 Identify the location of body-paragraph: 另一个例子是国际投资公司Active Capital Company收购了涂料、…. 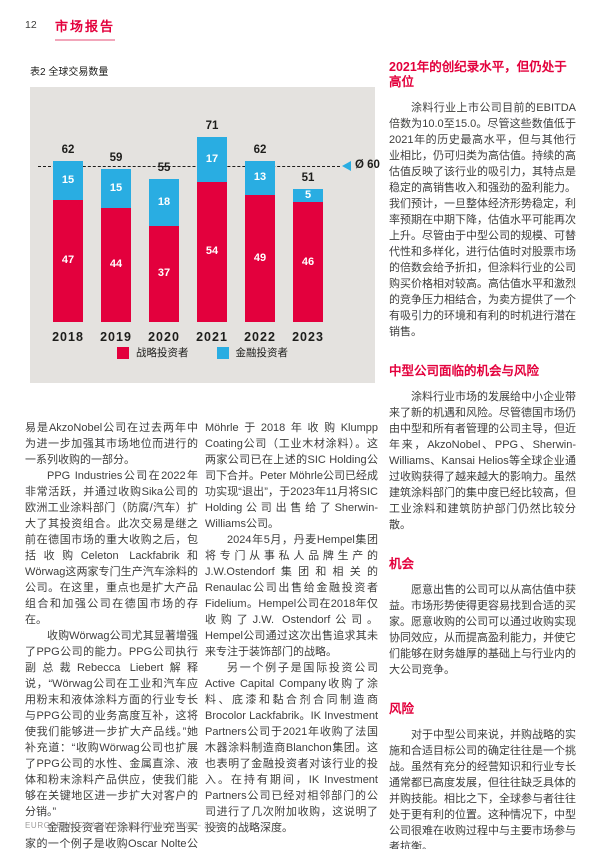
(291, 748).